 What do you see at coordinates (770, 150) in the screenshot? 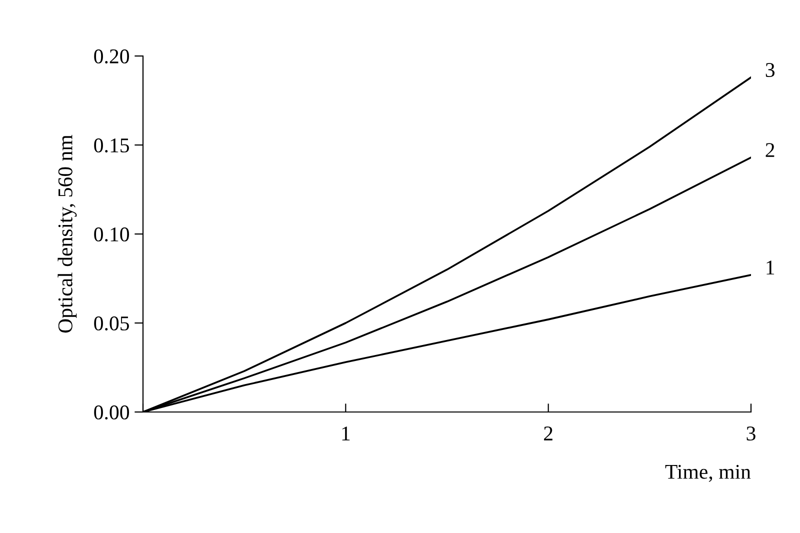
I see `series-label: 2` at bounding box center [770, 150].